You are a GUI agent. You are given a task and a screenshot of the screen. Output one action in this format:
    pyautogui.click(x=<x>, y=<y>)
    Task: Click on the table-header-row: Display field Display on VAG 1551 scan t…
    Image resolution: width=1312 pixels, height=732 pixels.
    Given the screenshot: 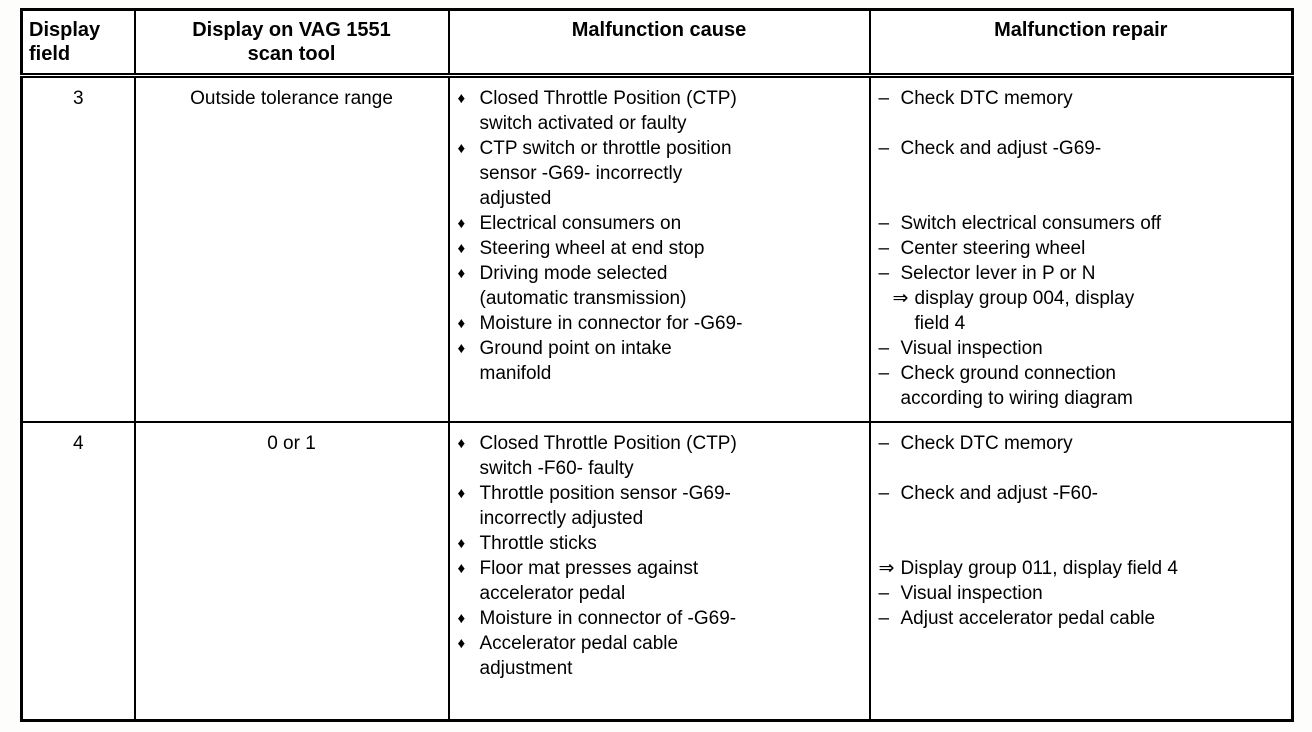 What is the action you would take?
    pyautogui.click(x=657, y=43)
    